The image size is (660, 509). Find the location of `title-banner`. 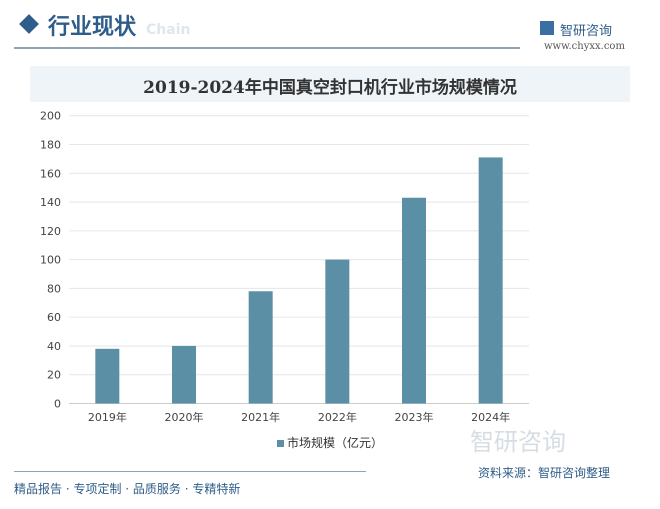

title-banner is located at coordinates (330, 84).